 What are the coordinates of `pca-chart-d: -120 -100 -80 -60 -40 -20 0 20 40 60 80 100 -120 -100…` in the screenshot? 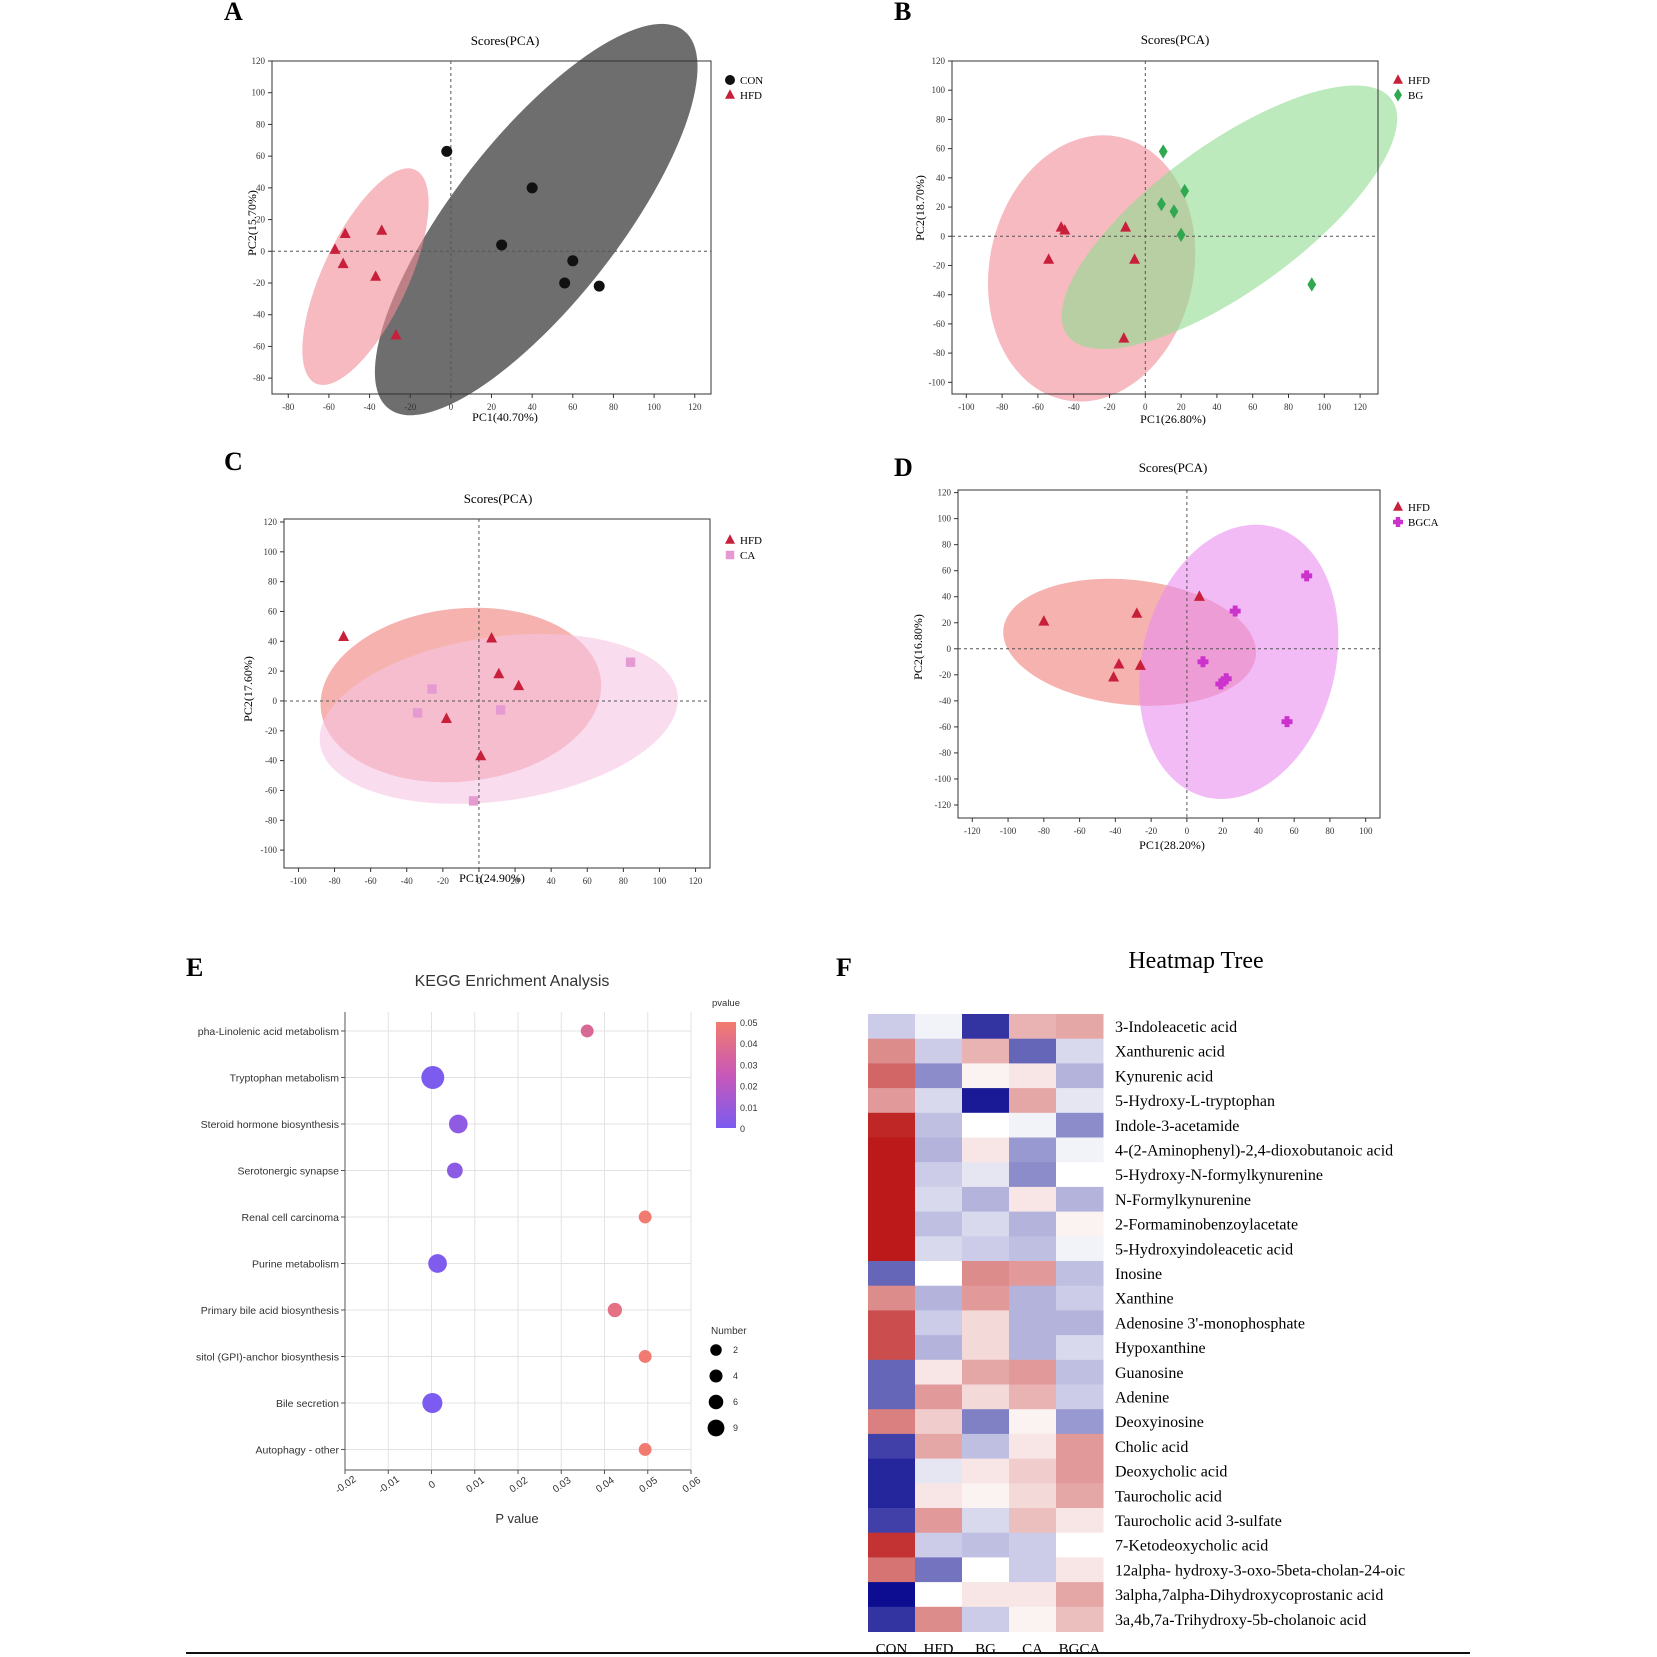 It's located at (1187, 662).